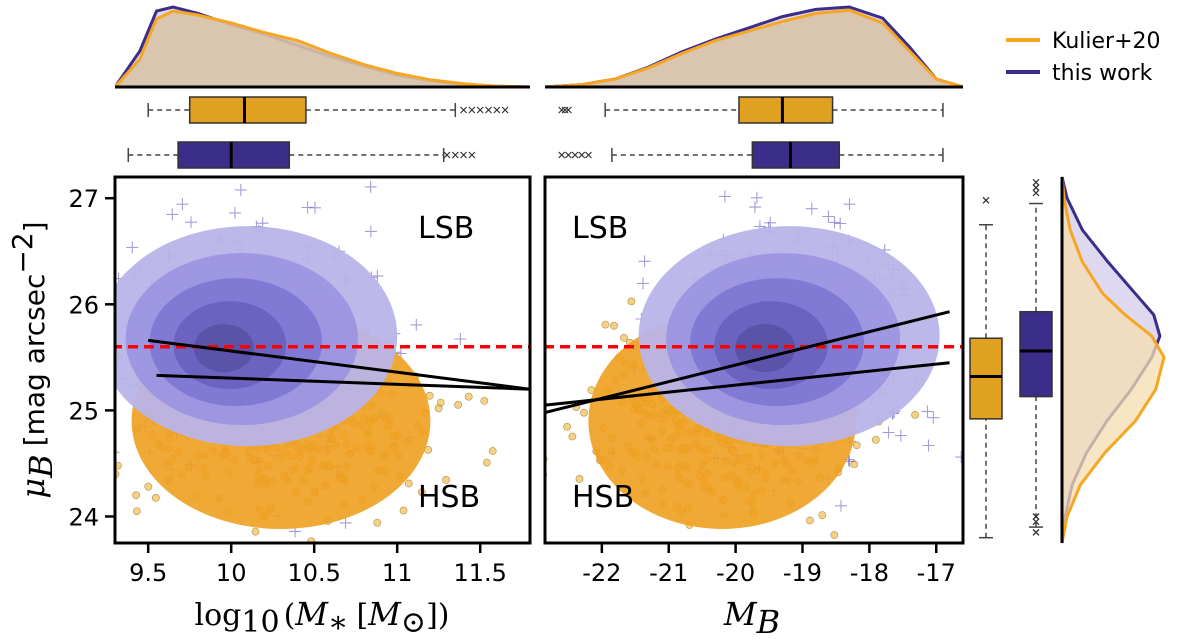 This screenshot has width=1200, height=642. I want to click on mass-x-axis-label: log10 (M∗ [M⊙]), so click(322, 617).